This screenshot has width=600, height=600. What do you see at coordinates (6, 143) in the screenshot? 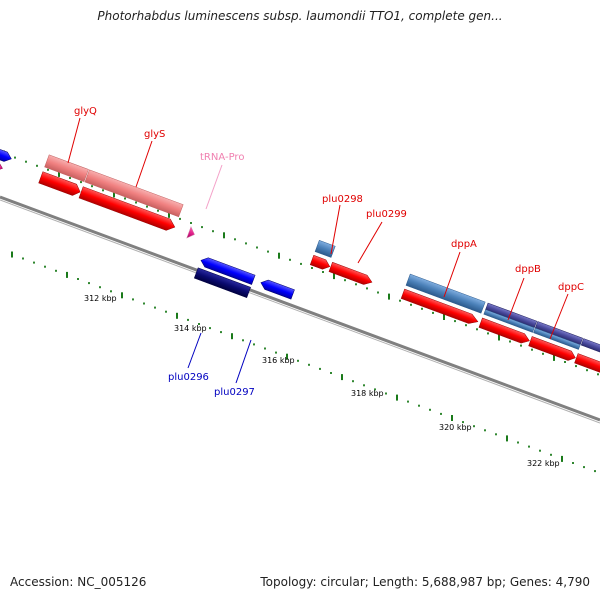
I see `left-blue-cds-arrow` at bounding box center [6, 143].